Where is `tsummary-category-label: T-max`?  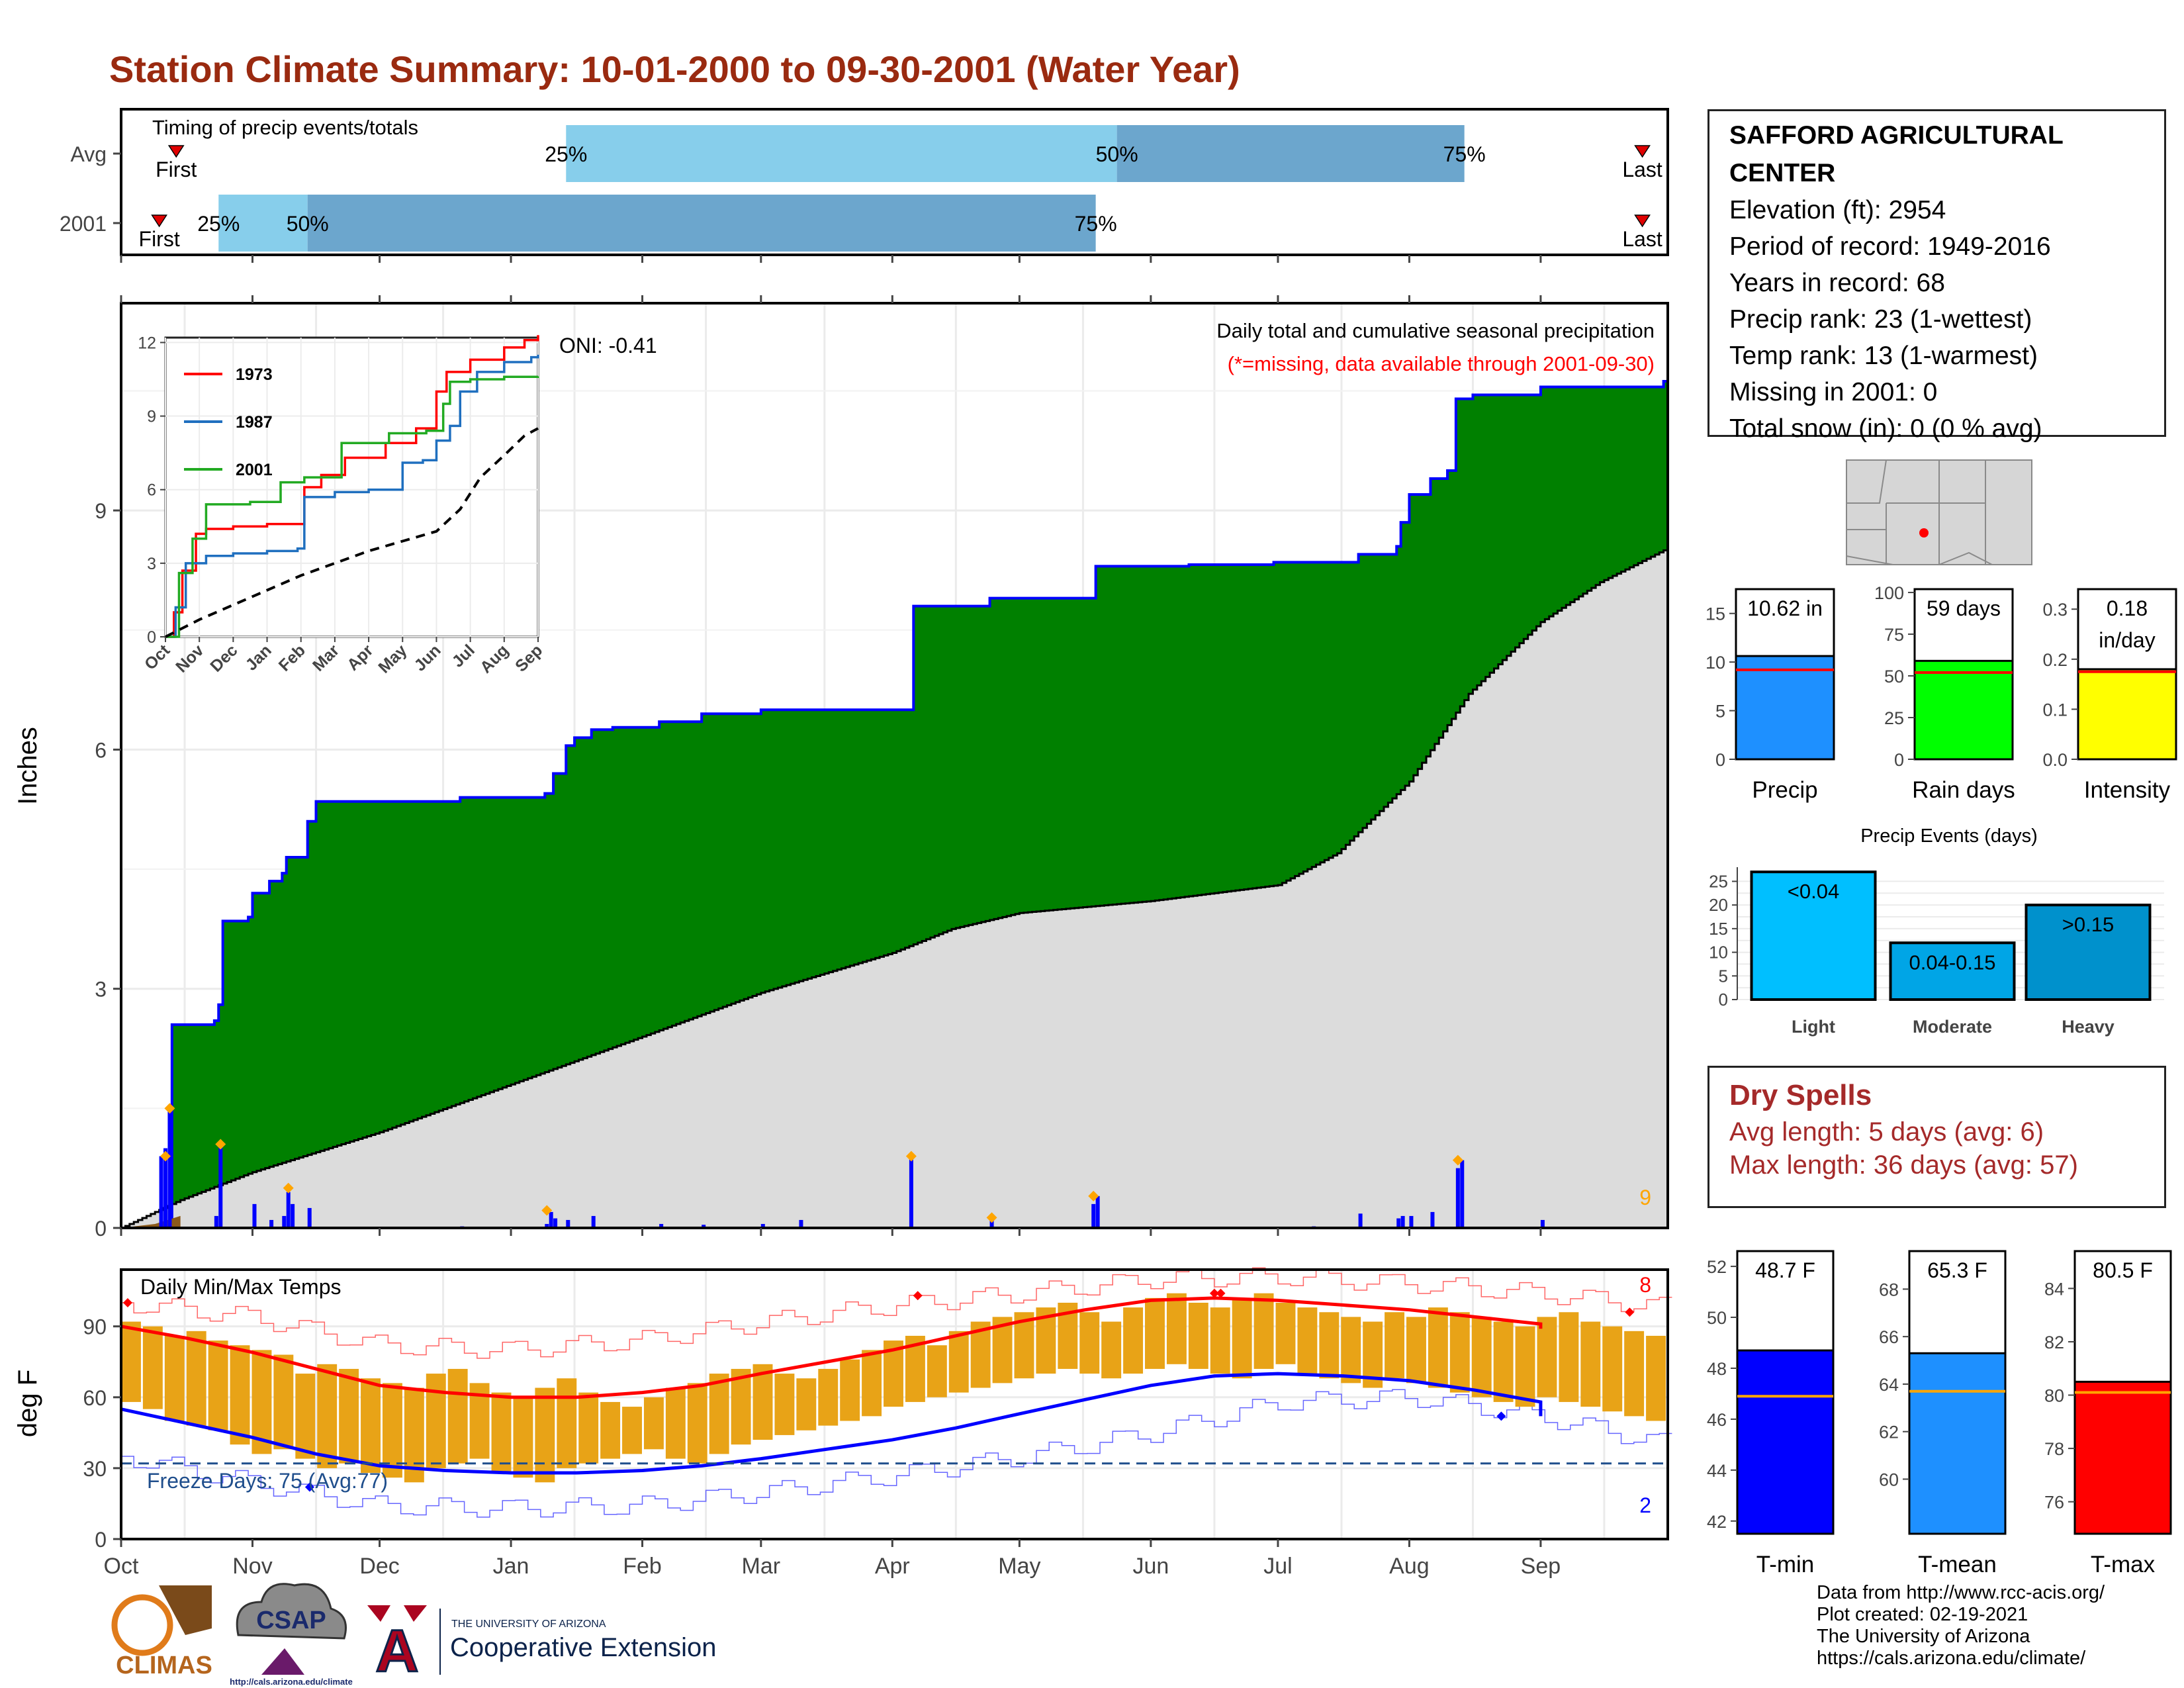 tsummary-category-label: T-max is located at coordinates (2123, 1564).